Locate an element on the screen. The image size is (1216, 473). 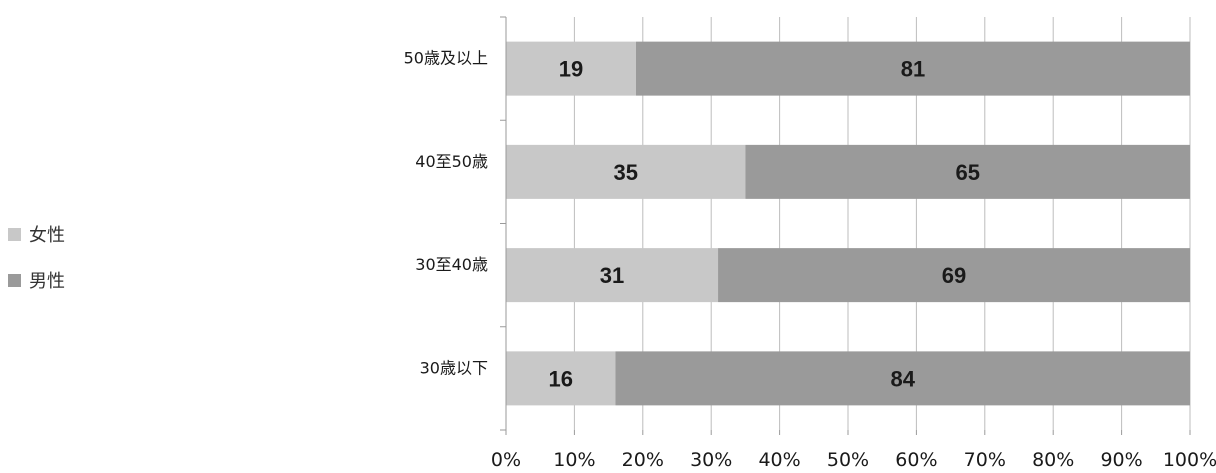
x-tick-label-5: 50% is located at coordinates (848, 460).